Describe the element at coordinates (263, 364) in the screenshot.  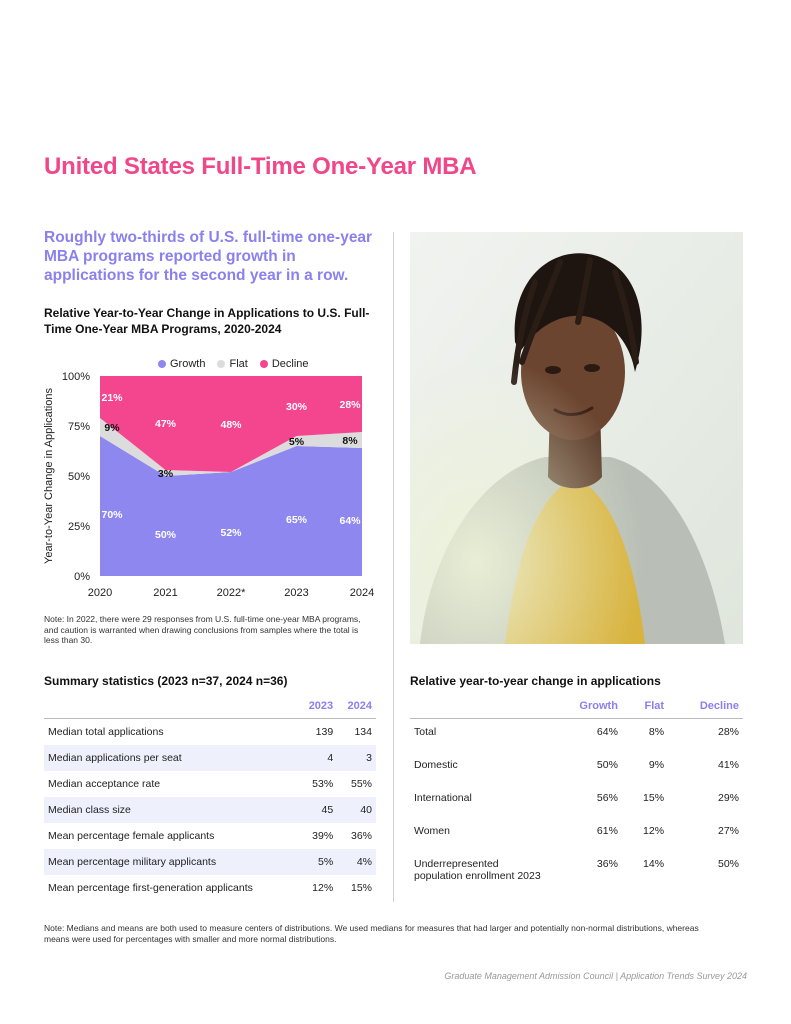
I see `legend-swatch-decline` at that location.